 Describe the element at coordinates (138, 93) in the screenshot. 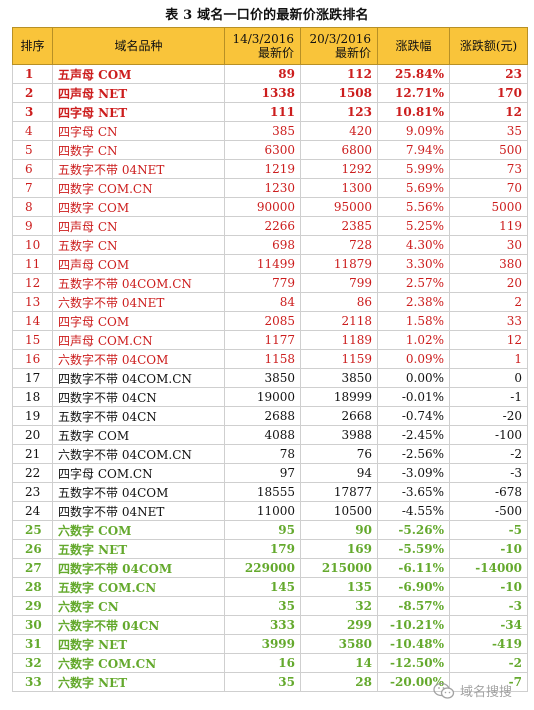

I see `cell-domain-type: 四声母 NET` at that location.